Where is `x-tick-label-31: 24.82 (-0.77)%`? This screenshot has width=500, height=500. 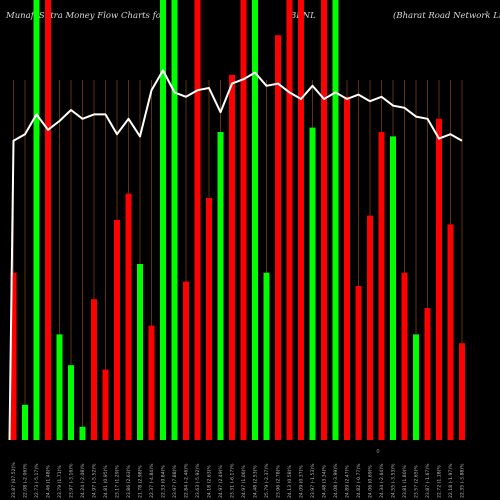 x-tick-label-31: 24.82 (-0.77)% is located at coordinates (359, 480).